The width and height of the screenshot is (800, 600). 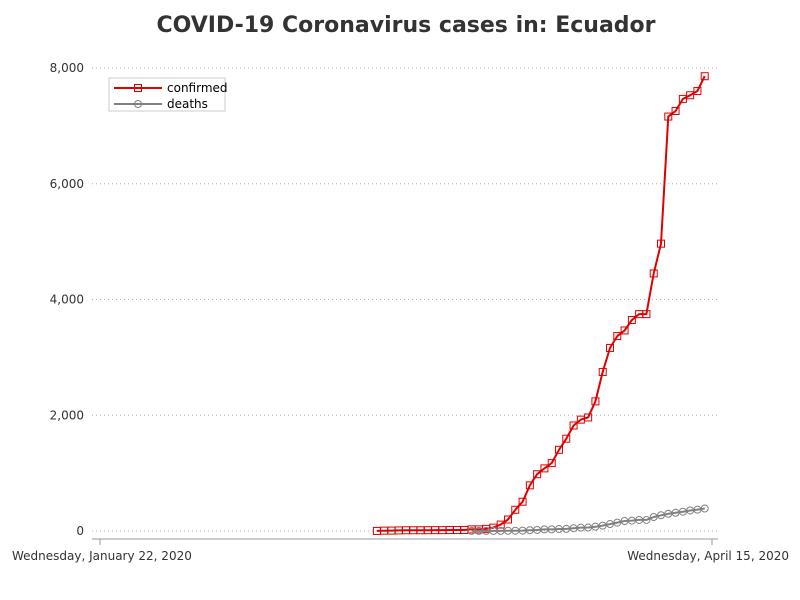 I want to click on y-tick-label: 4,000, so click(x=67, y=300).